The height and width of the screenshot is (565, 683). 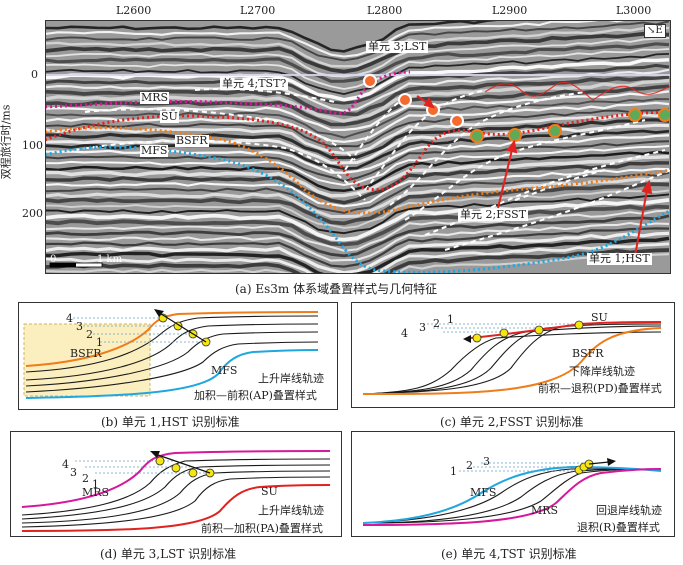 I want to click on label-bsfr-a: BSFR, so click(x=192, y=140).